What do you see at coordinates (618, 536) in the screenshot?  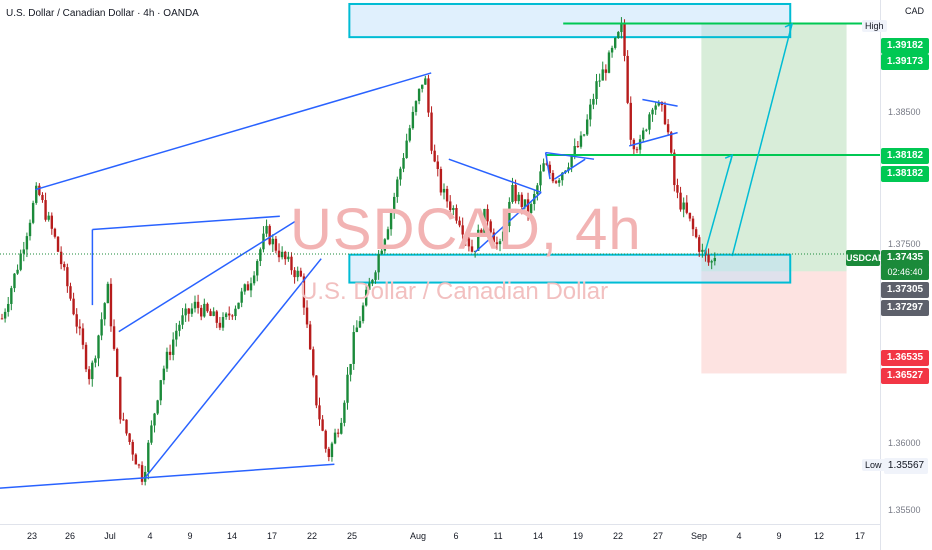 I see `time-tick: 22` at bounding box center [618, 536].